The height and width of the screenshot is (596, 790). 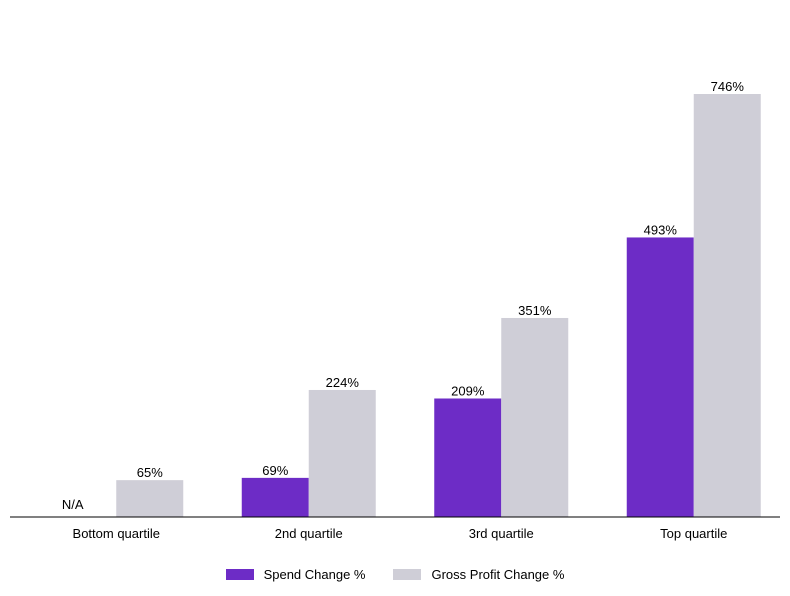 What do you see at coordinates (275, 470) in the screenshot?
I see `data-label-spend-1: 69%` at bounding box center [275, 470].